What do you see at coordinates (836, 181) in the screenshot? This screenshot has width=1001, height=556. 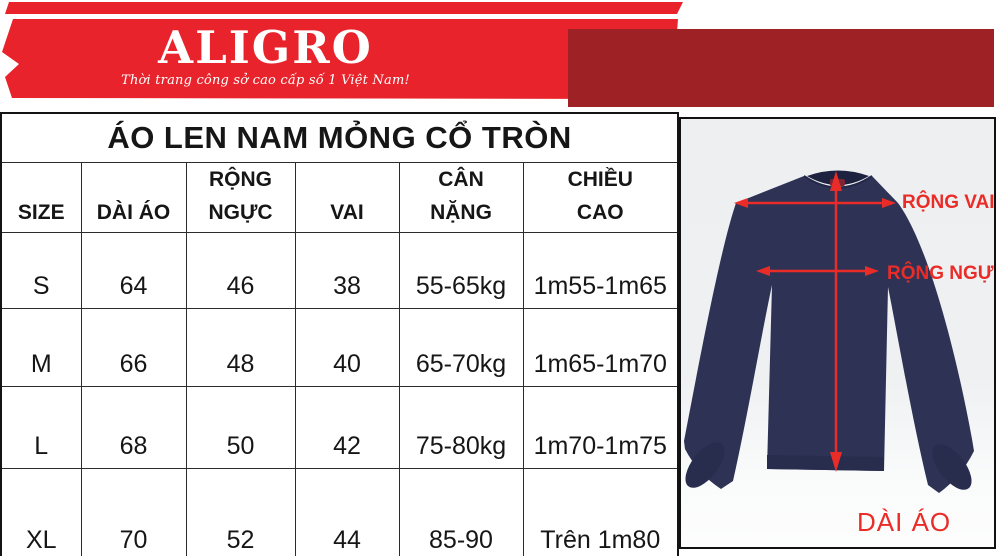 I see `arrowhead-up-icon` at bounding box center [836, 181].